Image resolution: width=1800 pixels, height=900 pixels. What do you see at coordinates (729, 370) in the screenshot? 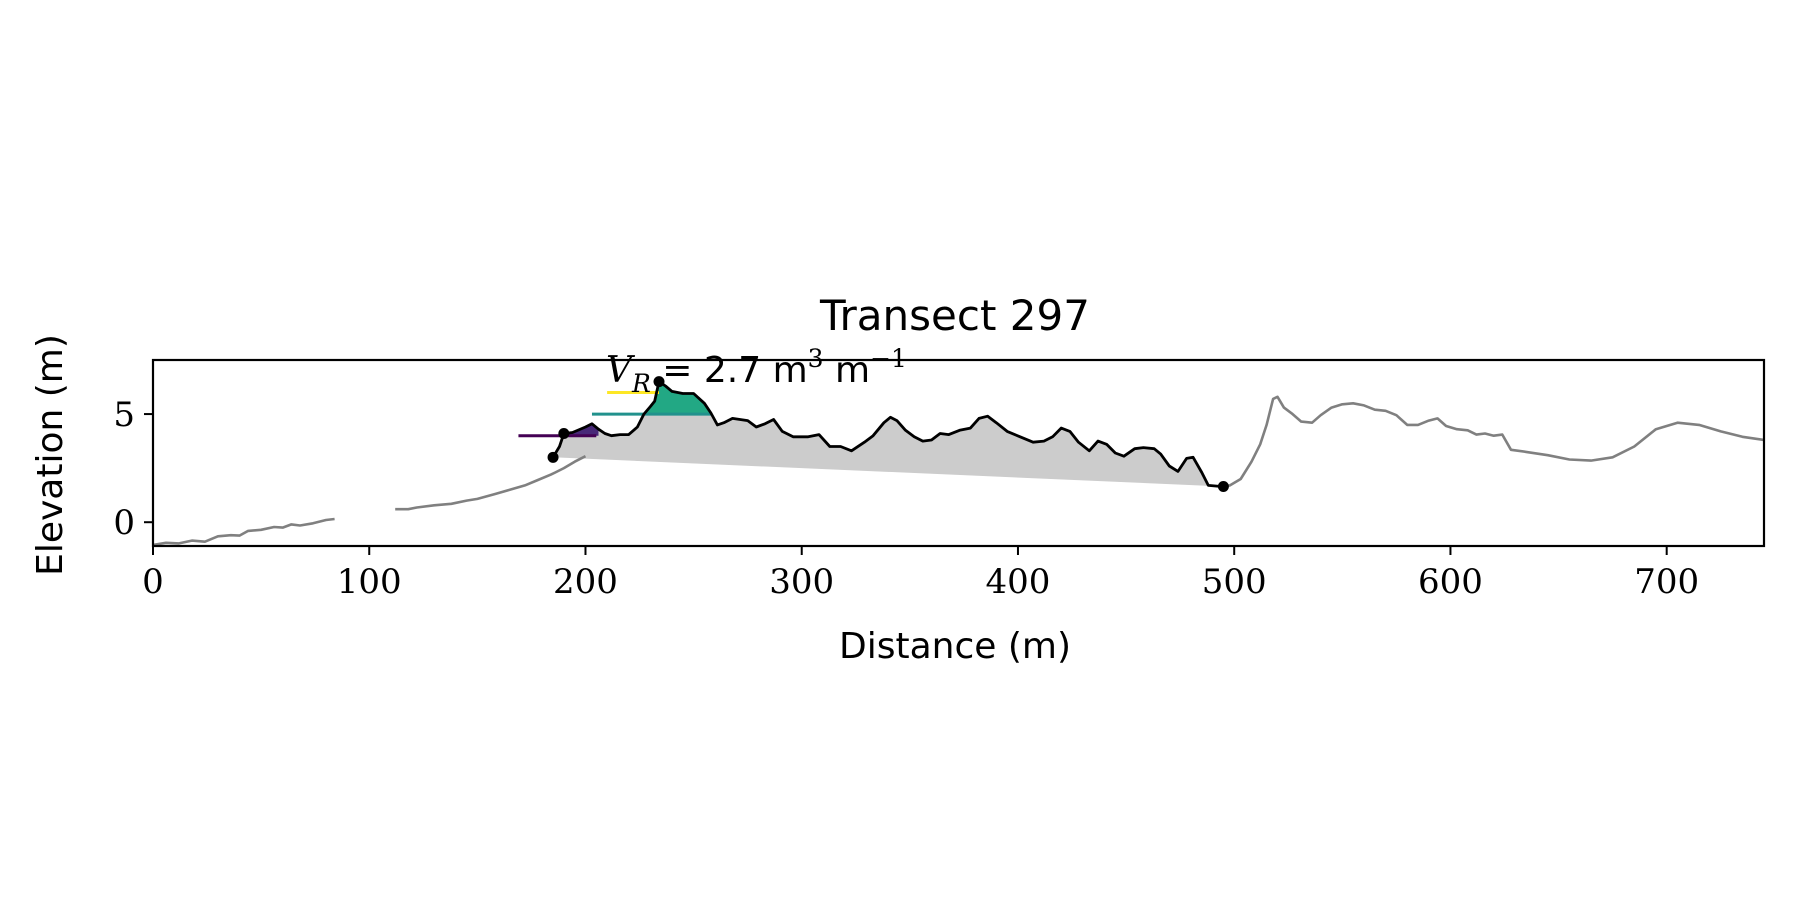
I see `annotation-text: = 2.7 m` at bounding box center [729, 370].